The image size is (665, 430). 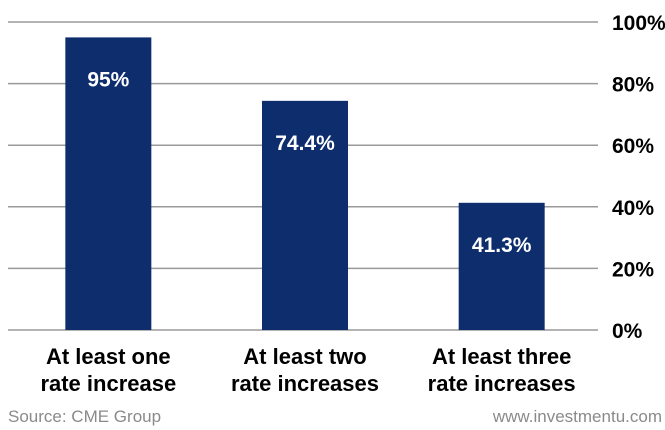 What do you see at coordinates (305, 143) in the screenshot?
I see `data-label: 74.4%` at bounding box center [305, 143].